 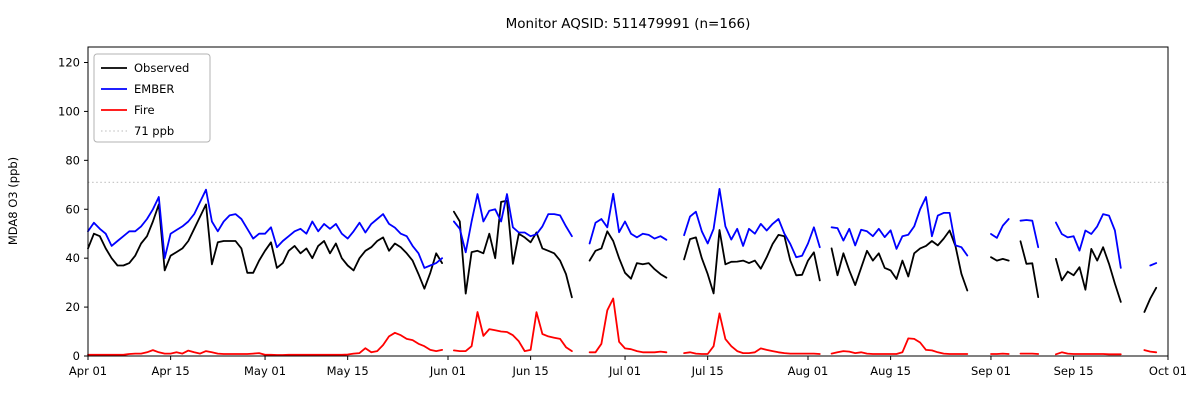 I want to click on x-tick-label: Aug 15, so click(x=890, y=371).